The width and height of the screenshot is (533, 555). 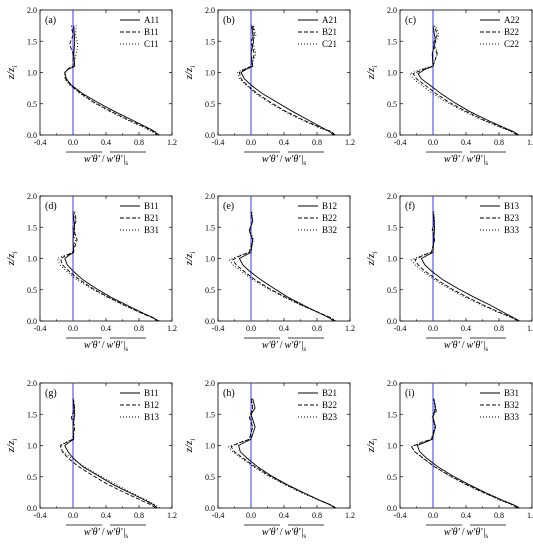 What do you see at coordinates (512, 417) in the screenshot?
I see `legend-label-B33: B33` at bounding box center [512, 417].